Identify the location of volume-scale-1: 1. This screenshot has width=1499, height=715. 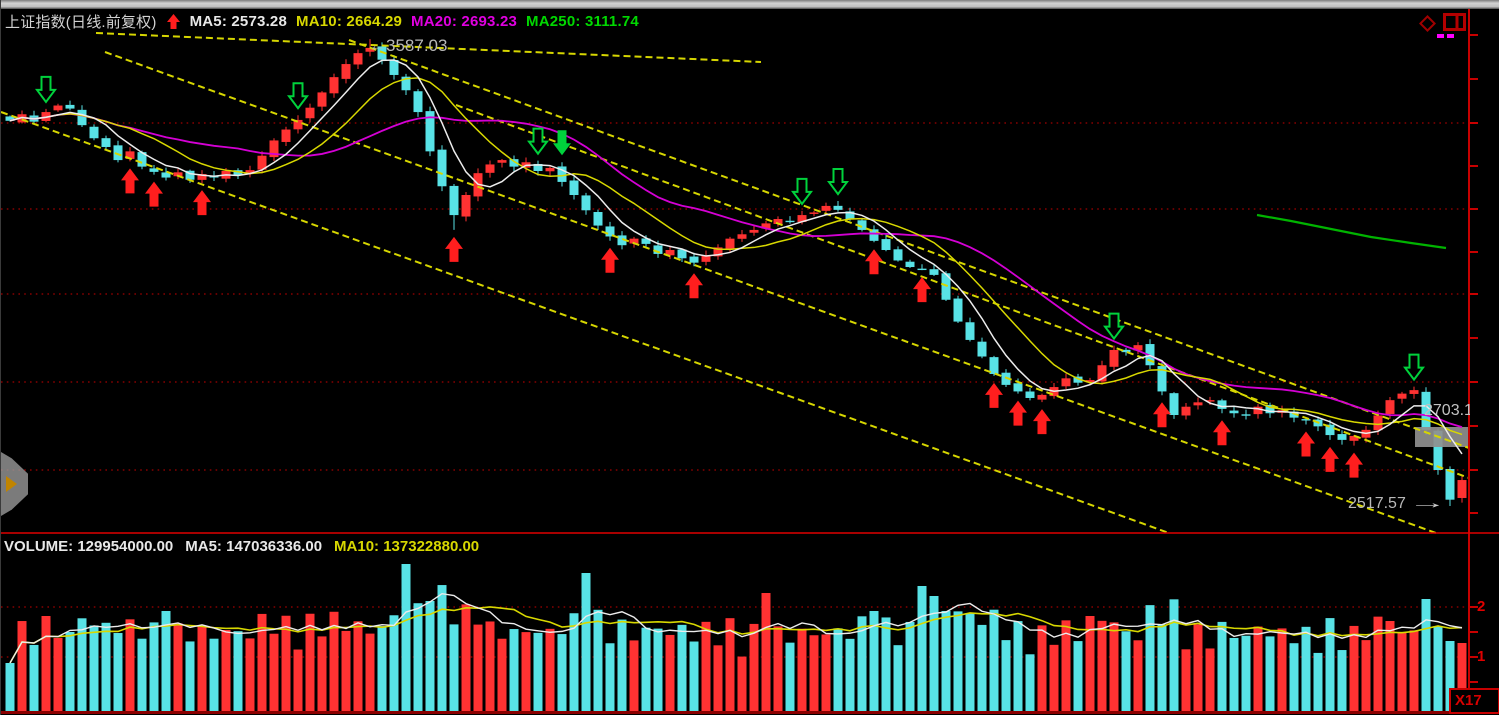
(1481, 656).